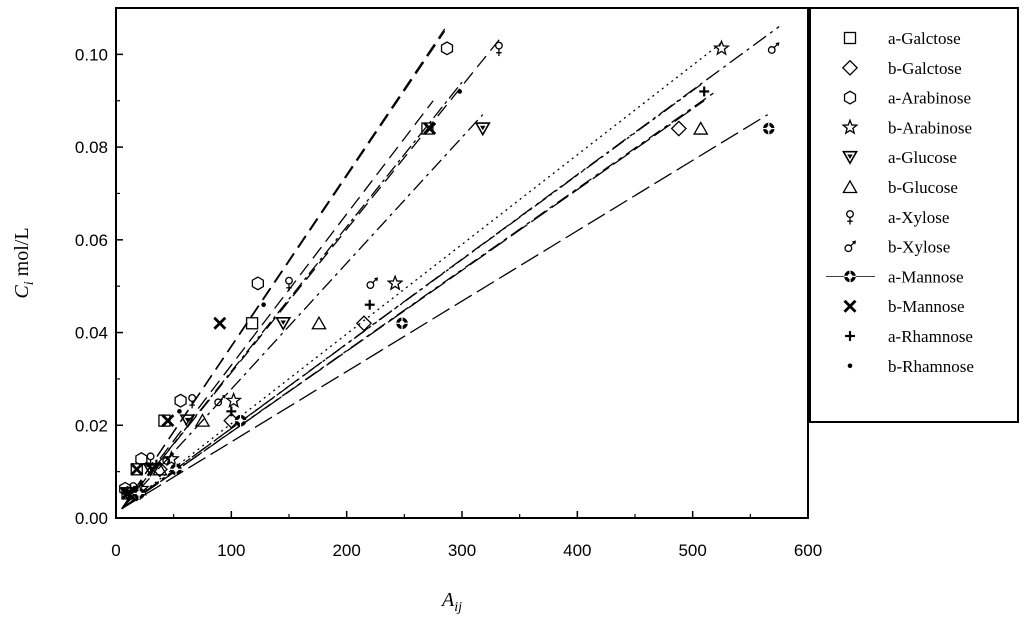 The image size is (1024, 626). I want to click on legend-marker-a-glucose, so click(850, 157).